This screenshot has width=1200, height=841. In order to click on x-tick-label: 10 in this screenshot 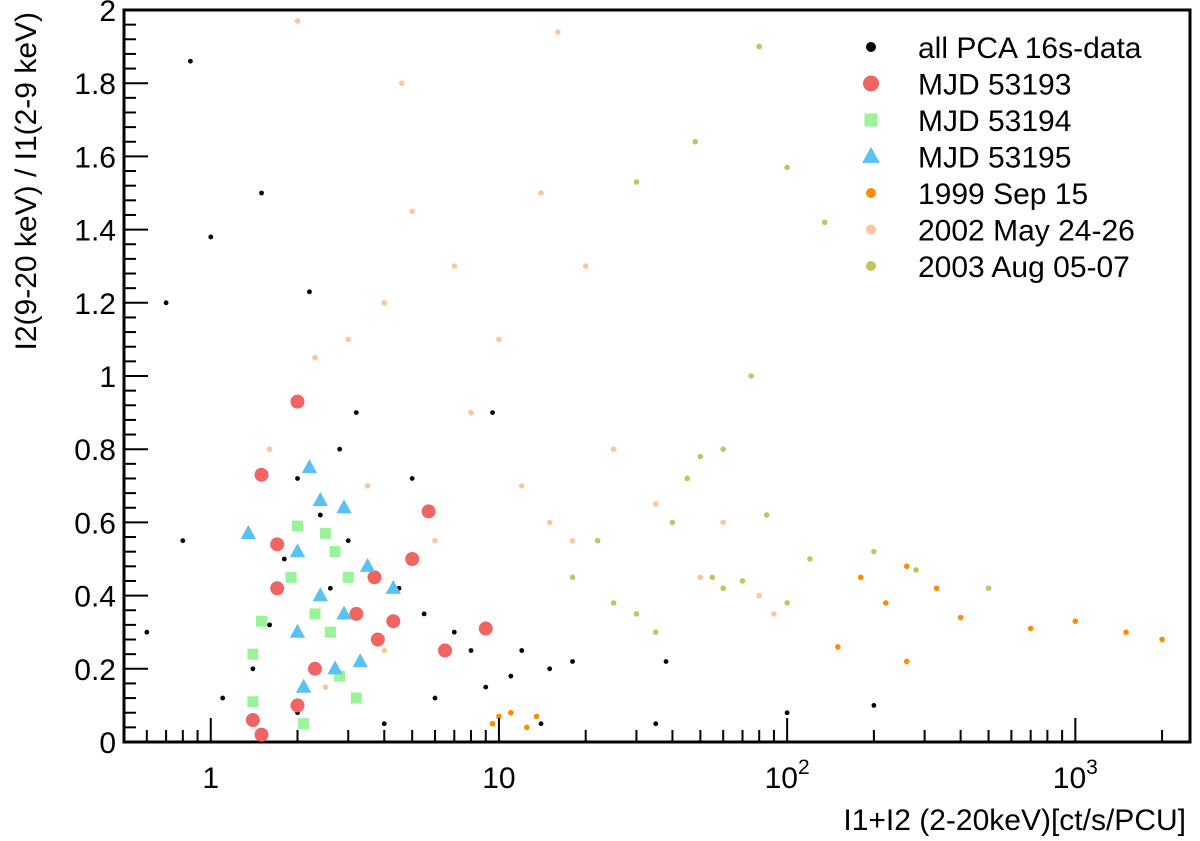, I will do `click(498, 778)`.